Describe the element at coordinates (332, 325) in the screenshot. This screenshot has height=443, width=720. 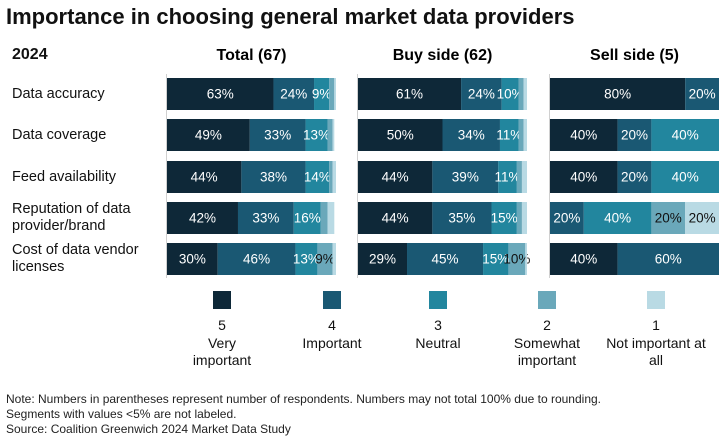
I see `legend-code: 4` at that location.